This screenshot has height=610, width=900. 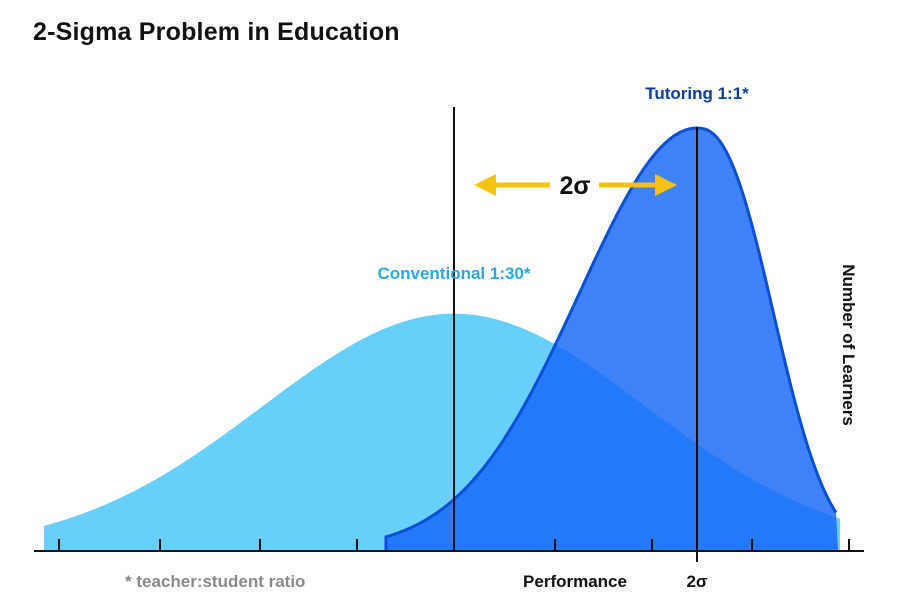 What do you see at coordinates (697, 93) in the screenshot?
I see `tutoring-series-label: Tutoring 1:1*` at bounding box center [697, 93].